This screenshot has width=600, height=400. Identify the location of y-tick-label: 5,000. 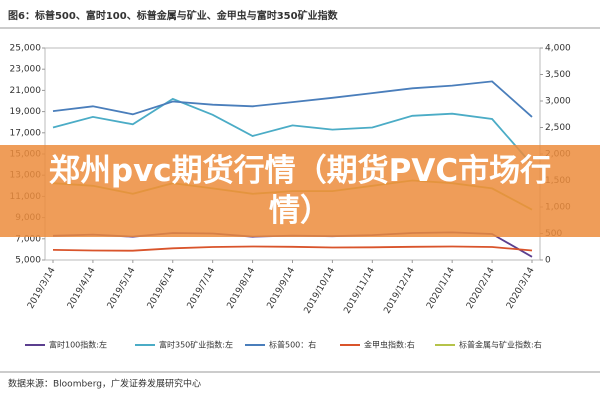
(28, 261).